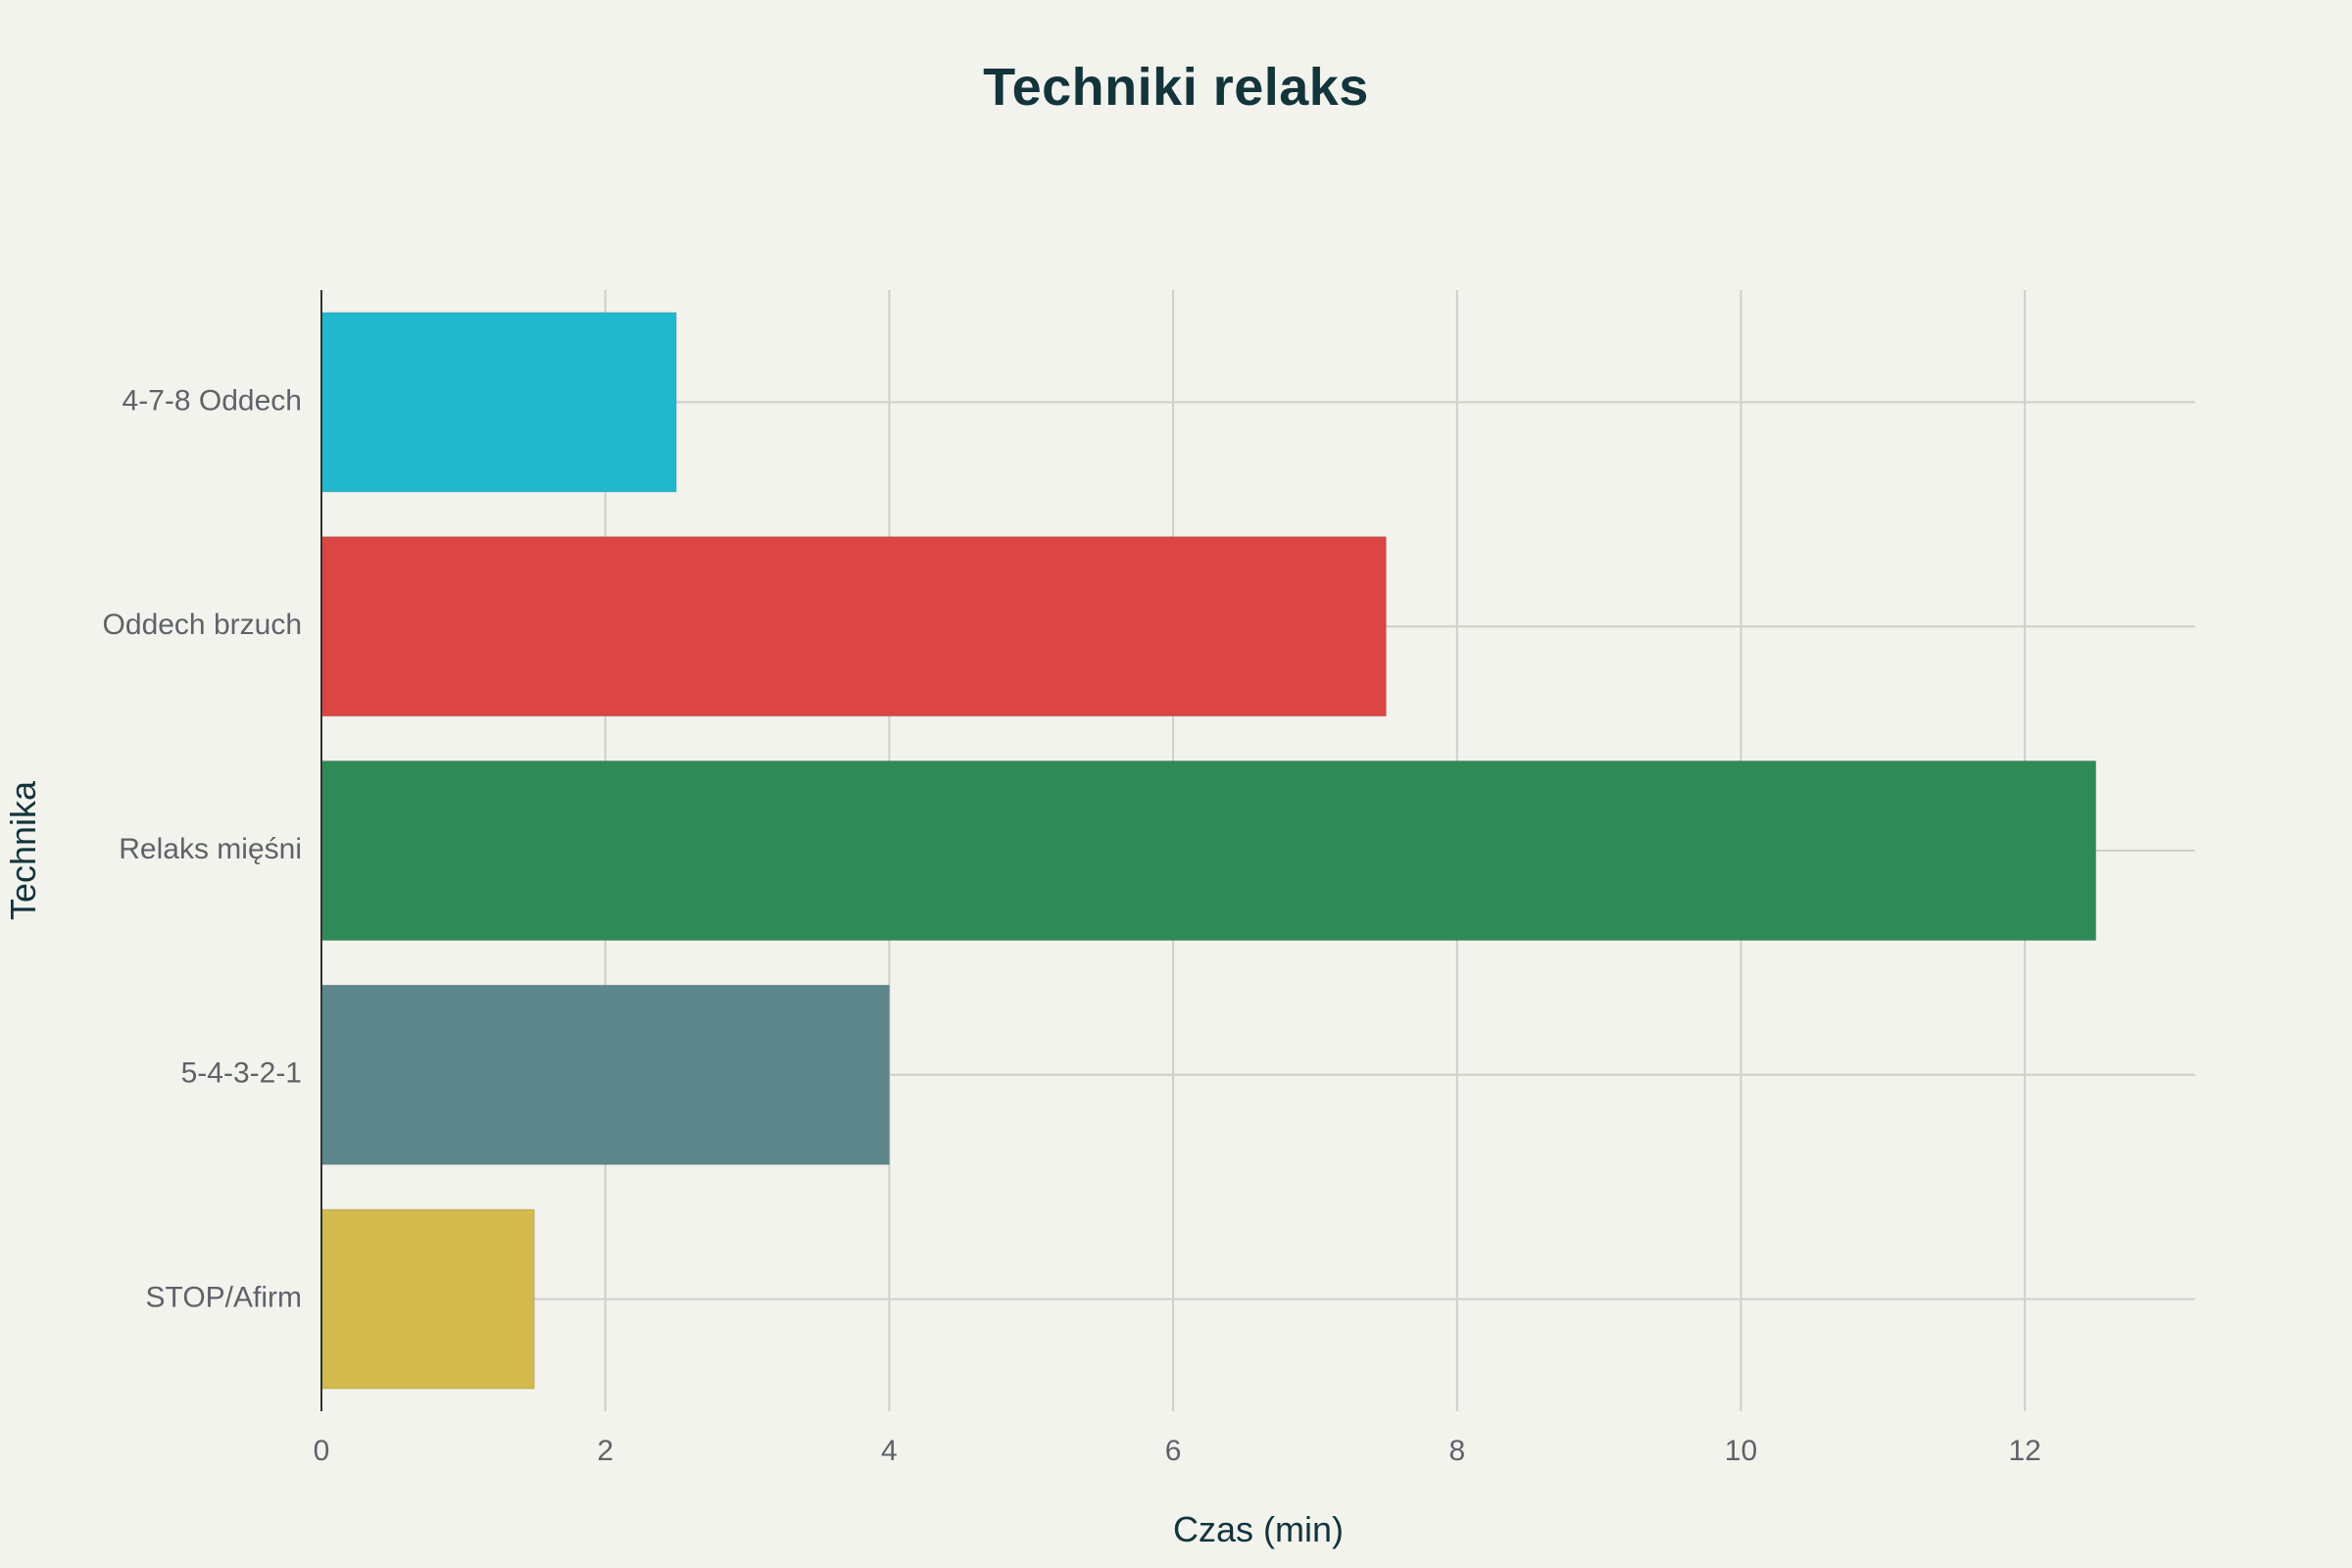 The height and width of the screenshot is (1568, 2352). Describe the element at coordinates (1258, 1529) in the screenshot. I see `x-axis-title: Czas (min)` at that location.